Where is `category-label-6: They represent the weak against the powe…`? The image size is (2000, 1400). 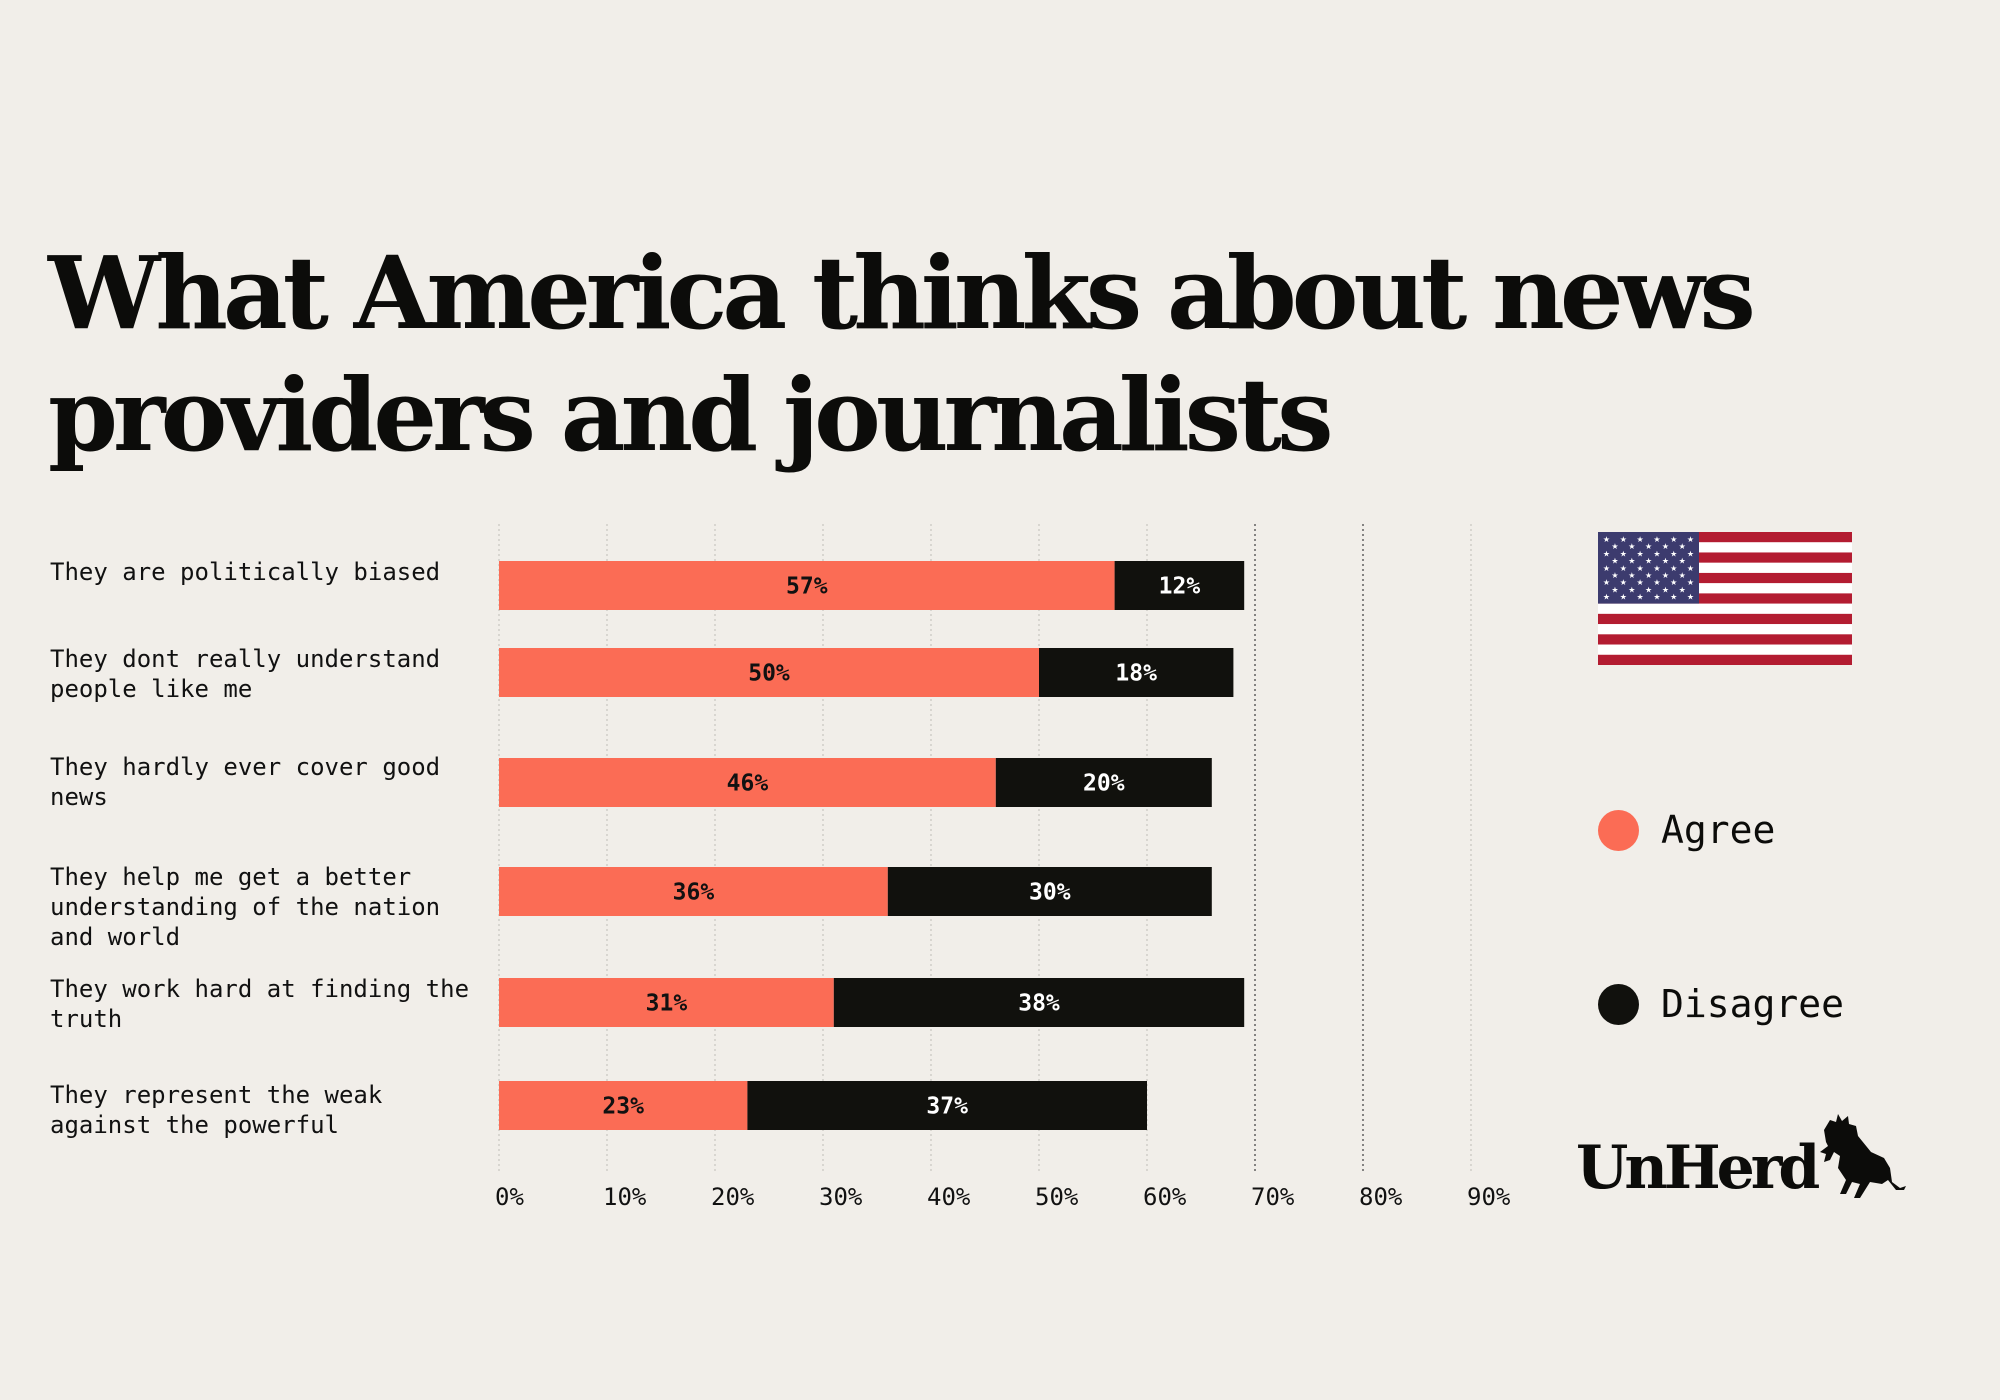
category-label-6: They represent the weak against the powe… is located at coordinates (216, 1110).